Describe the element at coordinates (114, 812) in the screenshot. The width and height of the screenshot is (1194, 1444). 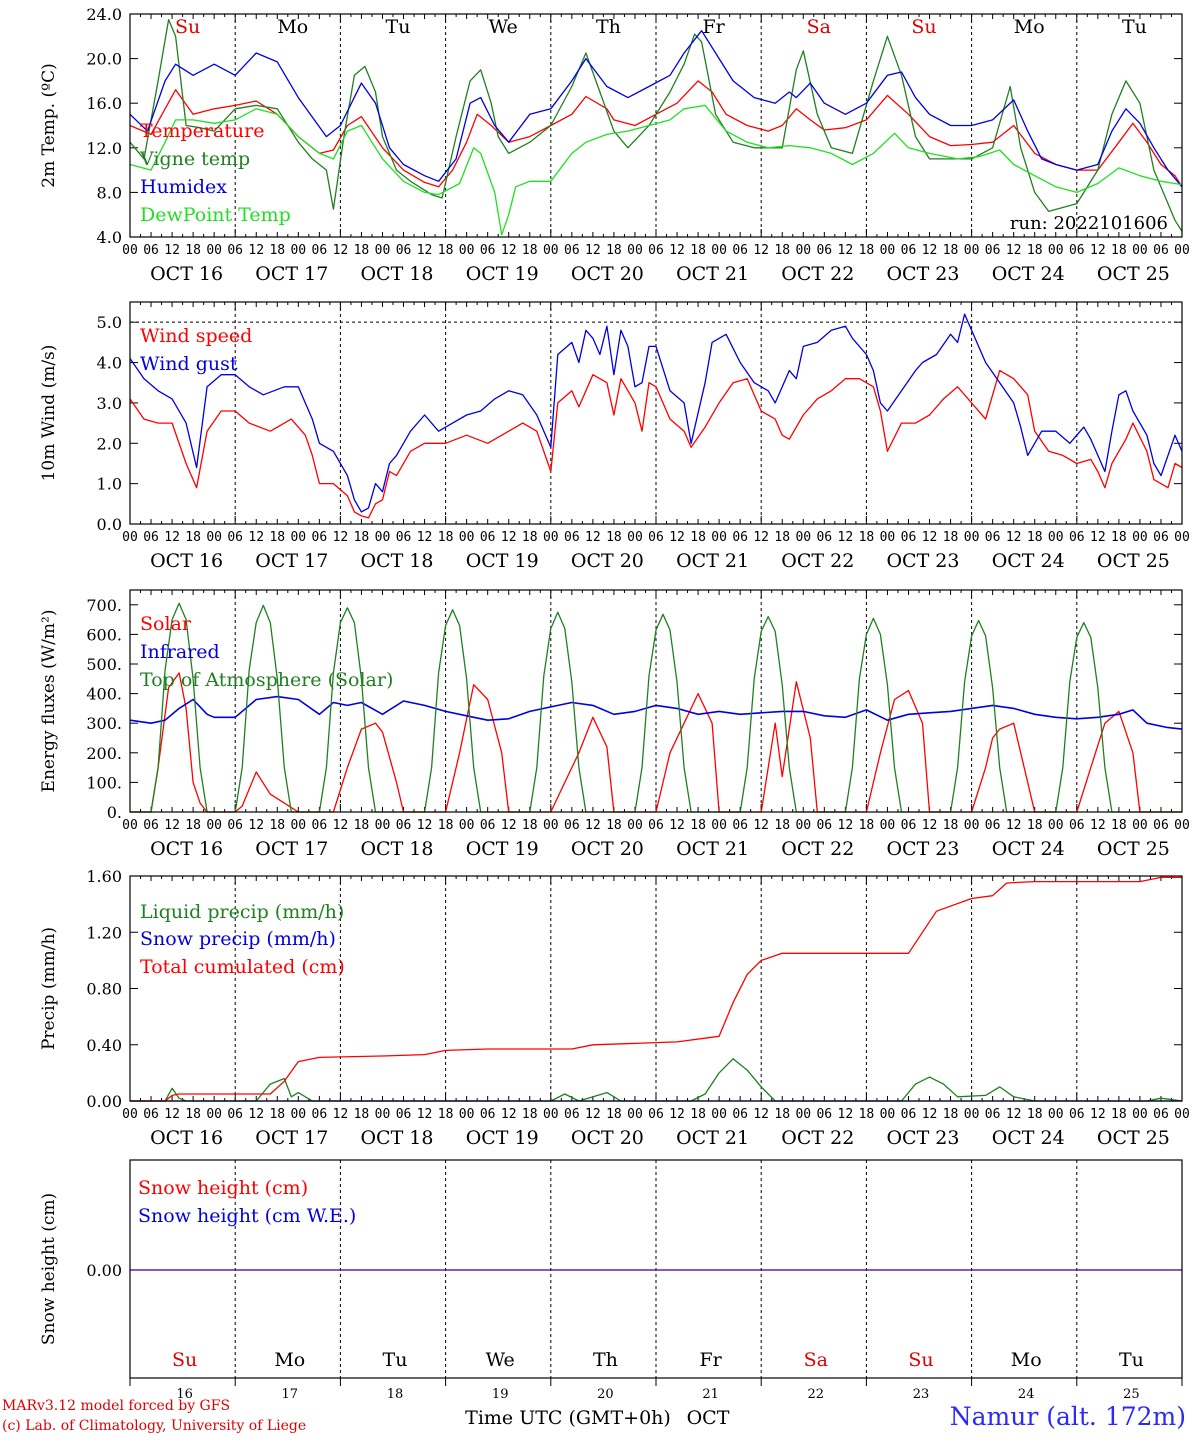
I see `y-tick-label: 0.` at that location.